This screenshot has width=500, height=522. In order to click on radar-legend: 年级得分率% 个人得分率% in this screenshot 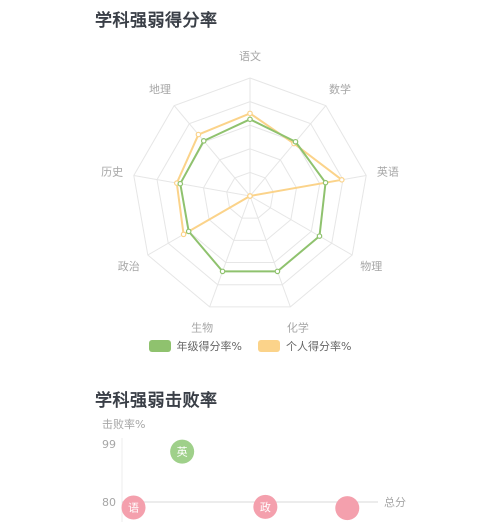, I will do `click(250, 346)`.